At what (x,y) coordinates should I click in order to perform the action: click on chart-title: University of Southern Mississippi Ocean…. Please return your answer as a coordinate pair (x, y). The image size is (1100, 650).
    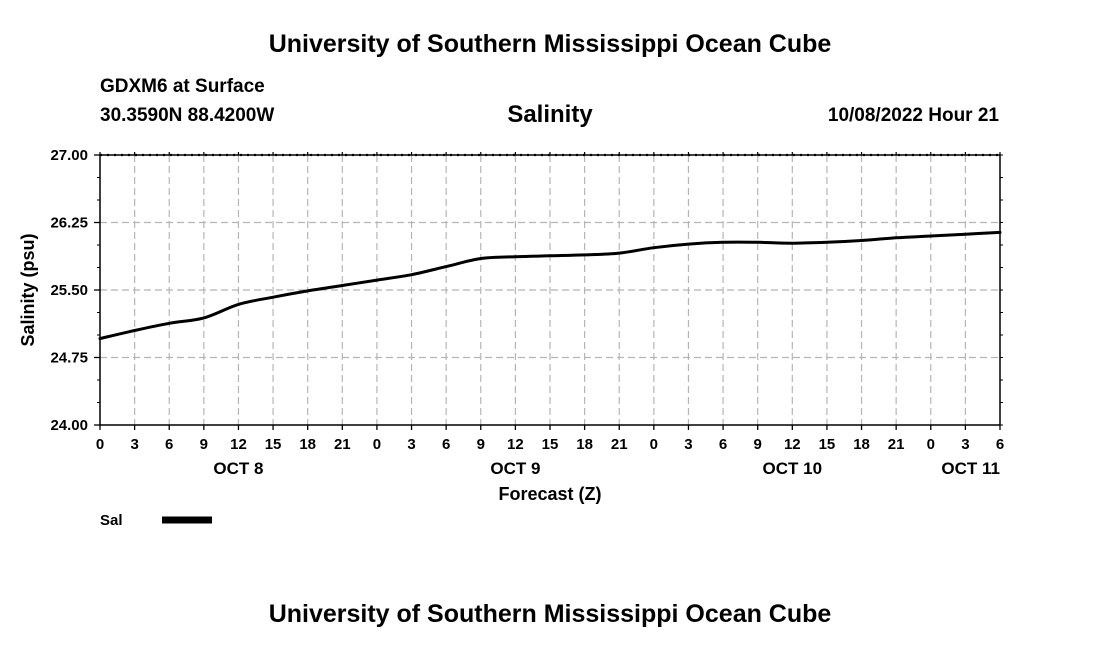
    Looking at the image, I should click on (550, 44).